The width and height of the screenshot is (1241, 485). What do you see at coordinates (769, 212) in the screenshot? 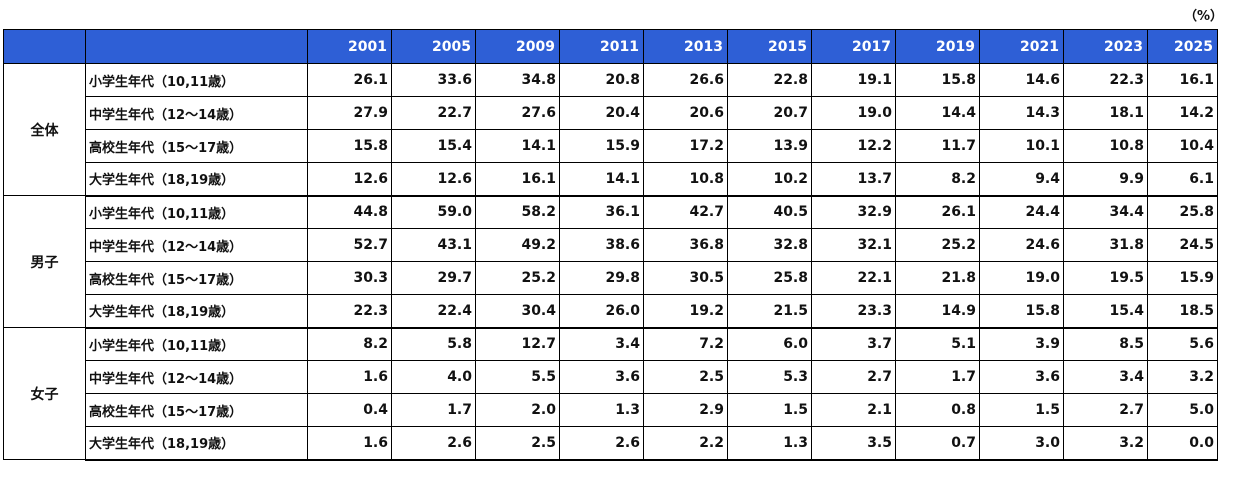
I see `value-cell: 40.5` at bounding box center [769, 212].